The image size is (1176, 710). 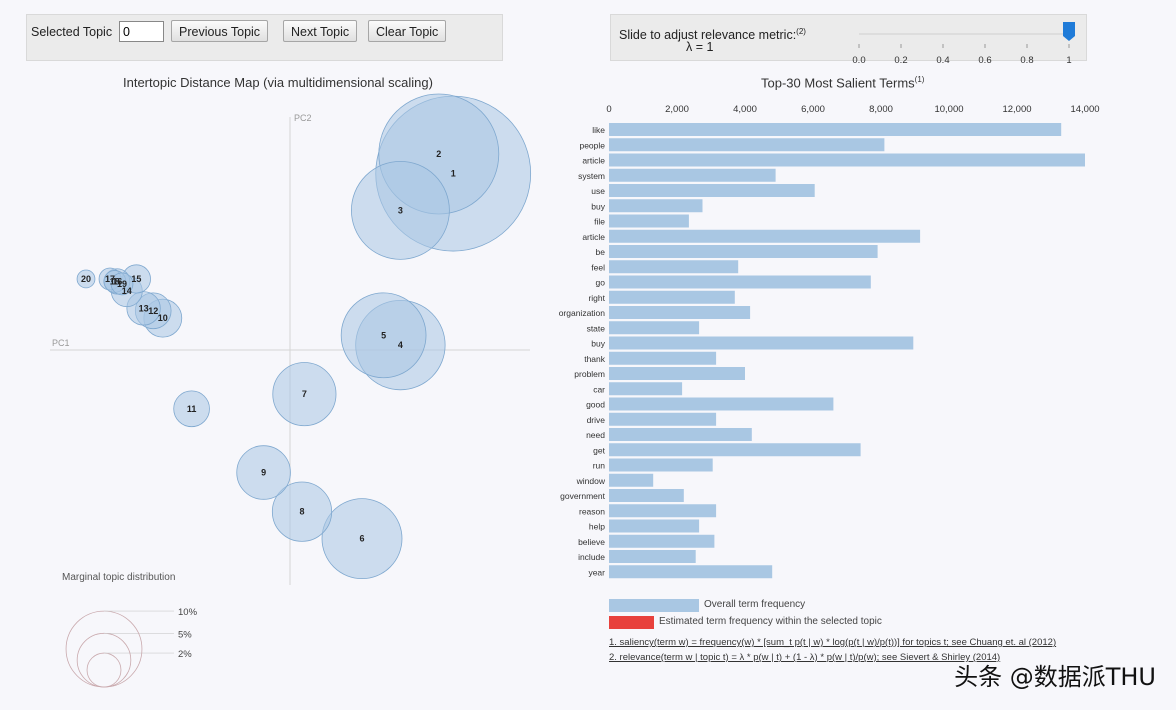 What do you see at coordinates (141, 31) in the screenshot?
I see `selected-topic-input` at bounding box center [141, 31].